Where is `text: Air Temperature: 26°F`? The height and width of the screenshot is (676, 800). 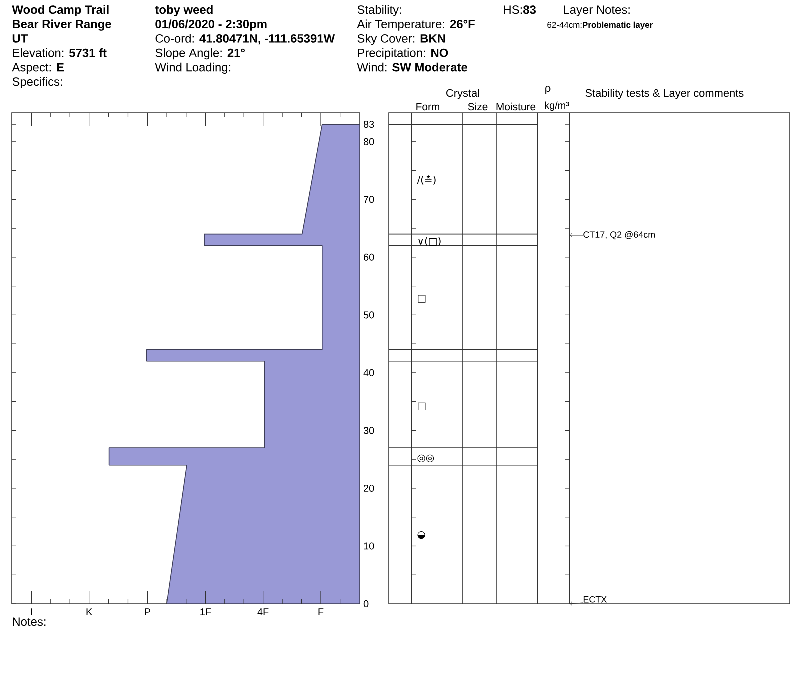
text: Air Temperature: 26°F is located at coordinates (416, 25).